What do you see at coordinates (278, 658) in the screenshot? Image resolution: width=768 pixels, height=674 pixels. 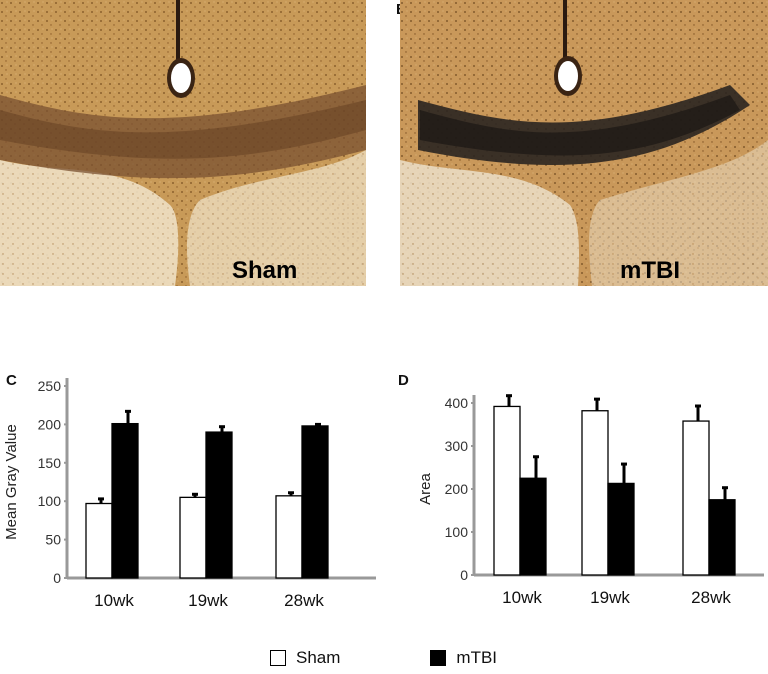 I see `legend-swatch-sham` at bounding box center [278, 658].